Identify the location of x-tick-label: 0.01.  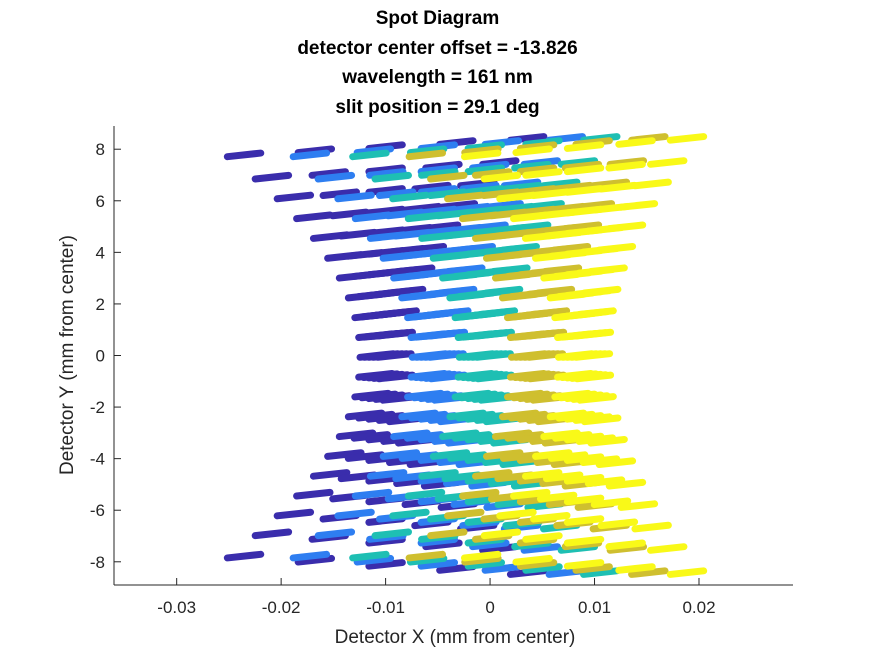
(594, 607).